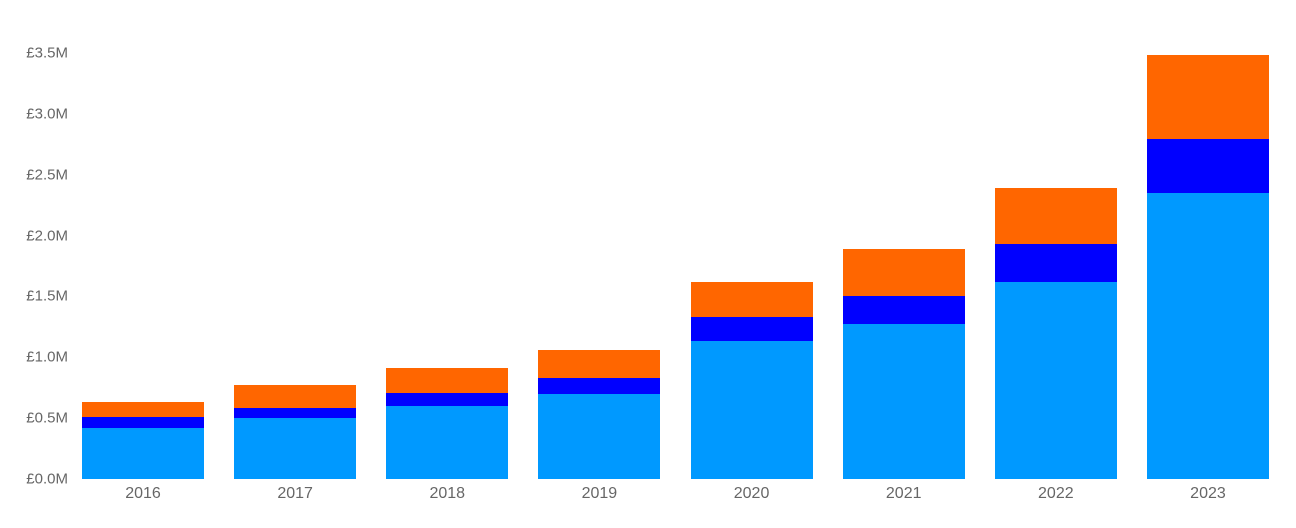 This screenshot has height=528, width=1296. I want to click on bar-2019-dark-blue-middle-segment, so click(599, 386).